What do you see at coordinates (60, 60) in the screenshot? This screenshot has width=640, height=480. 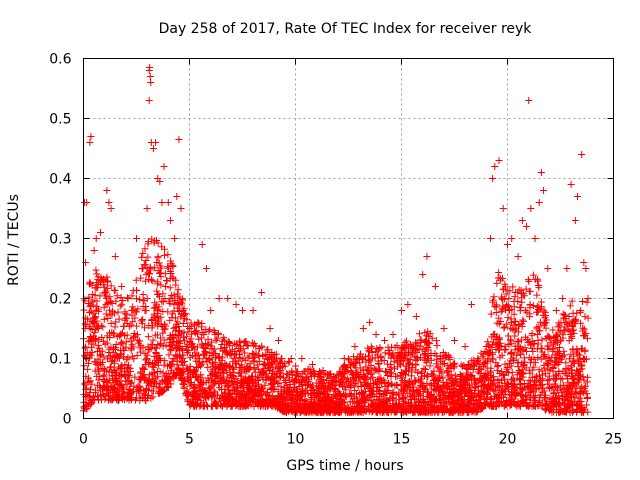 I see `y-tick-label: 0.6` at bounding box center [60, 60].